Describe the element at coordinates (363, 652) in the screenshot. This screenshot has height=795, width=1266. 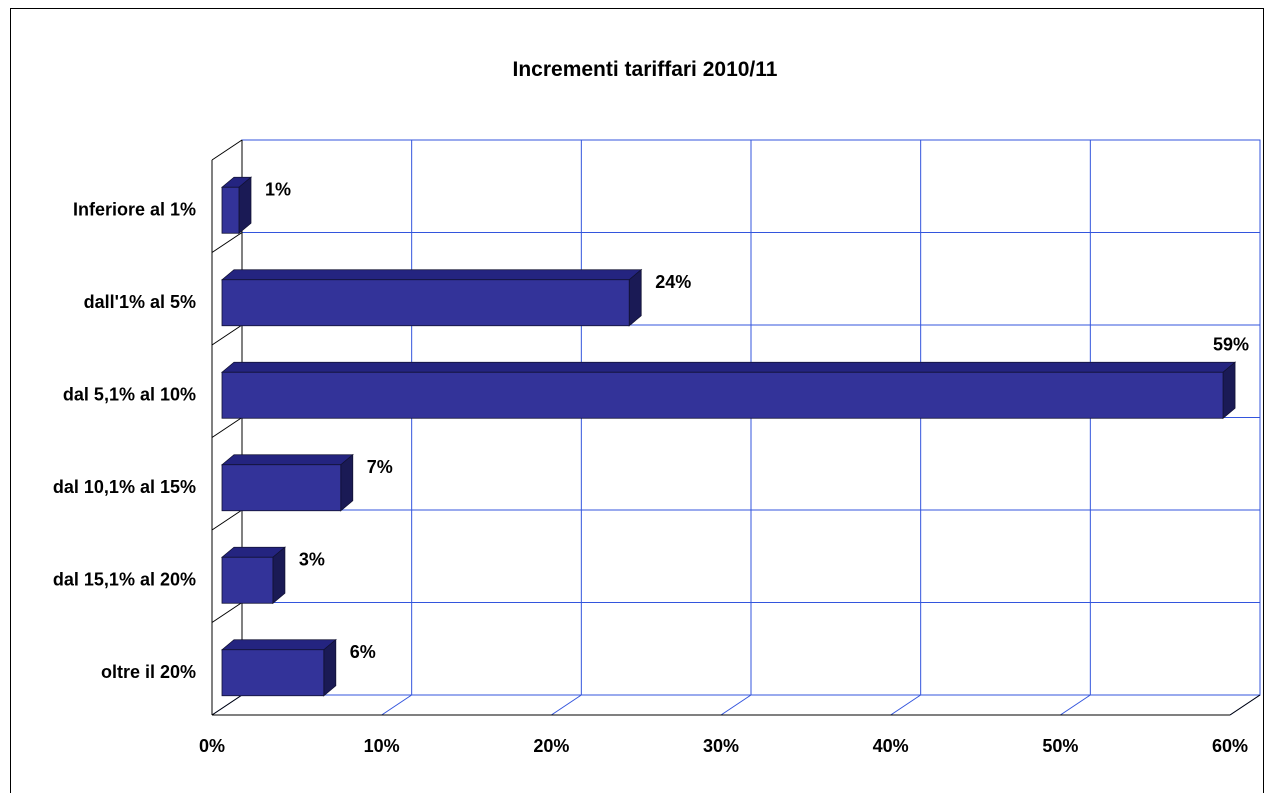
I see `data-label: 6%` at that location.